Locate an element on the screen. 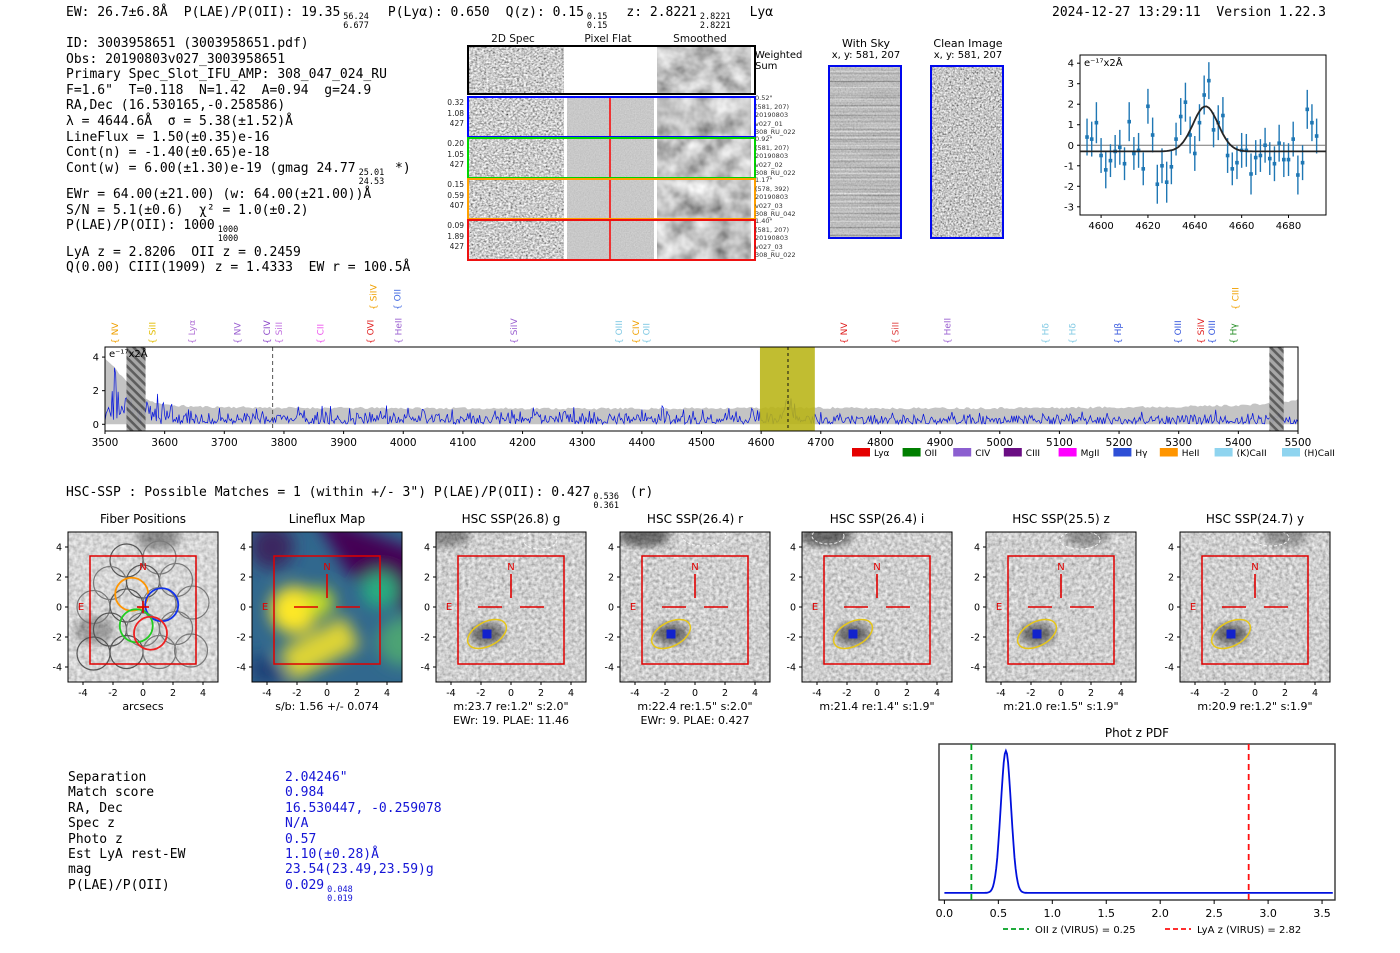 The height and width of the screenshot is (953, 1400). match-field-value: 0.984 is located at coordinates (305, 793).